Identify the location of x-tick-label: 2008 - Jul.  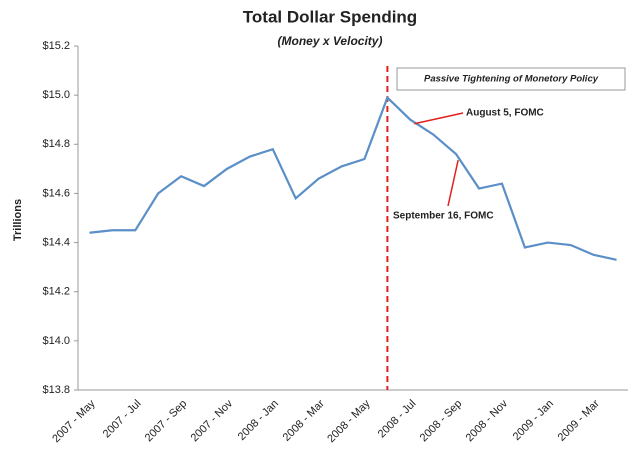
(397, 419).